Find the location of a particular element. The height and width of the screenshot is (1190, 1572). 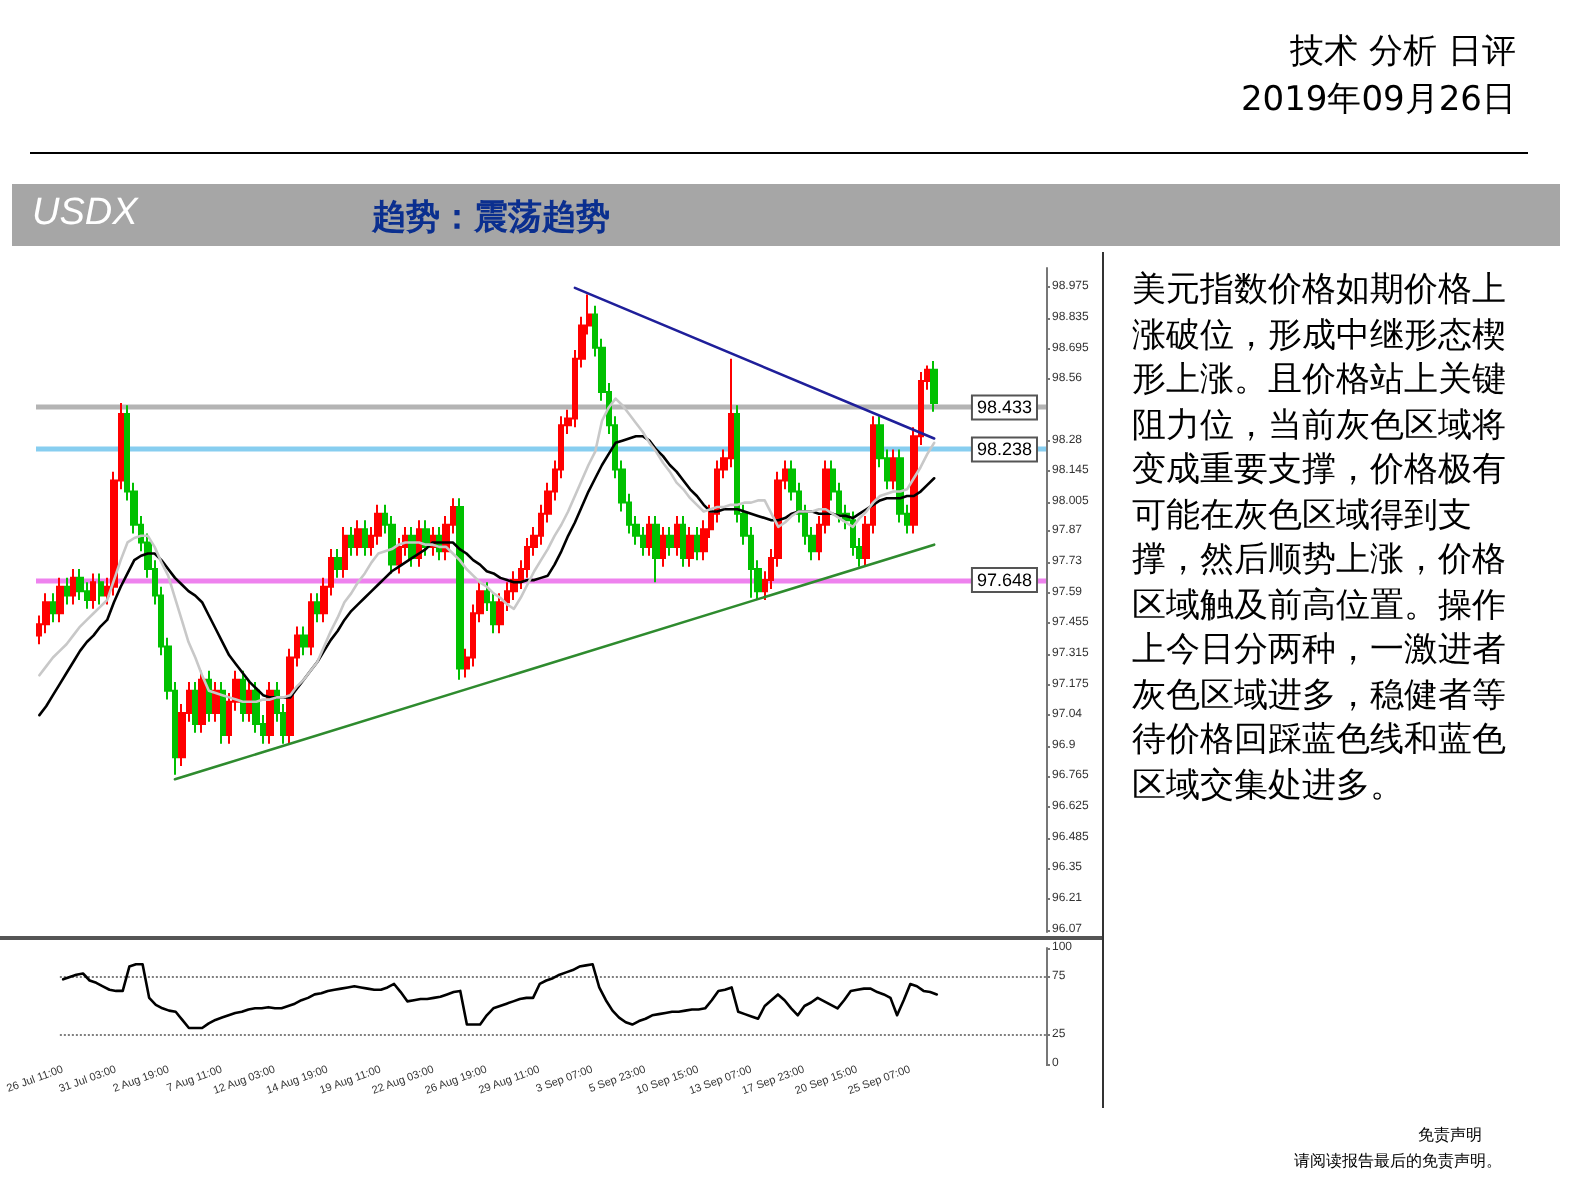

text: 请阅读报告最后的免责声明。 is located at coordinates (1398, 1161).